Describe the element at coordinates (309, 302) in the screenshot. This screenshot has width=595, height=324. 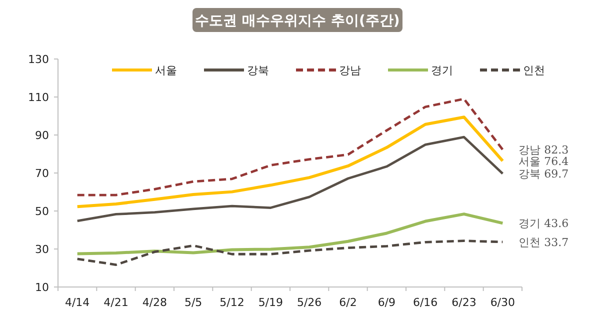
I see `x-tick-label: 5/26` at that location.